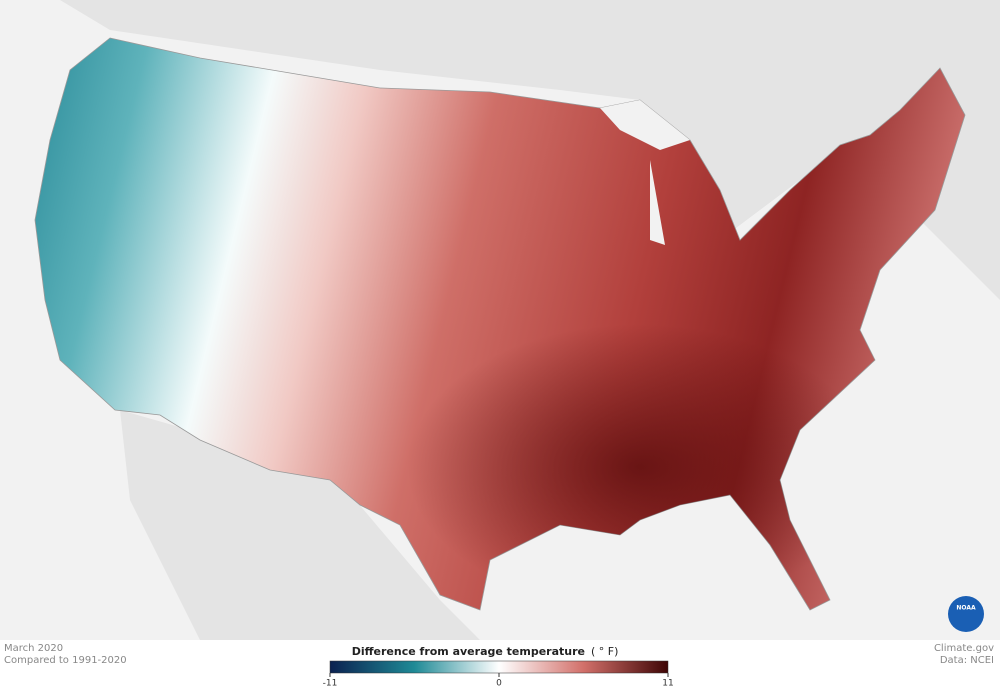 Image resolution: width=1000 pixels, height=694 pixels. I want to click on logo-text: NOAA, so click(966, 608).